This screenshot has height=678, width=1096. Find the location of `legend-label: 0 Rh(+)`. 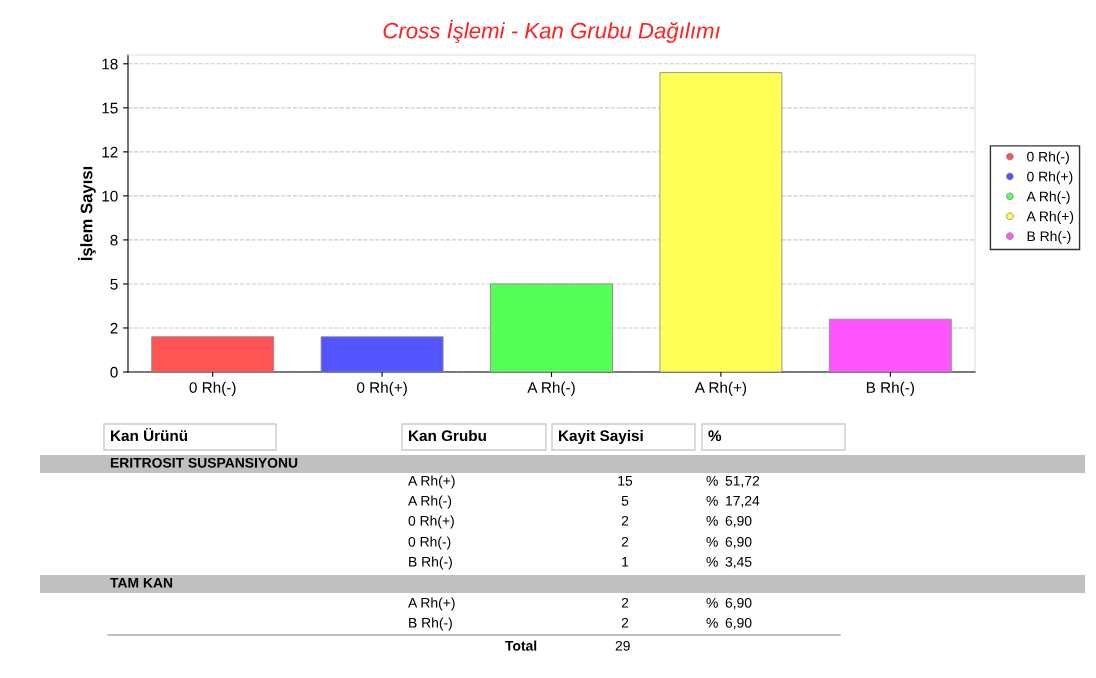

legend-label: 0 Rh(+) is located at coordinates (1050, 178).